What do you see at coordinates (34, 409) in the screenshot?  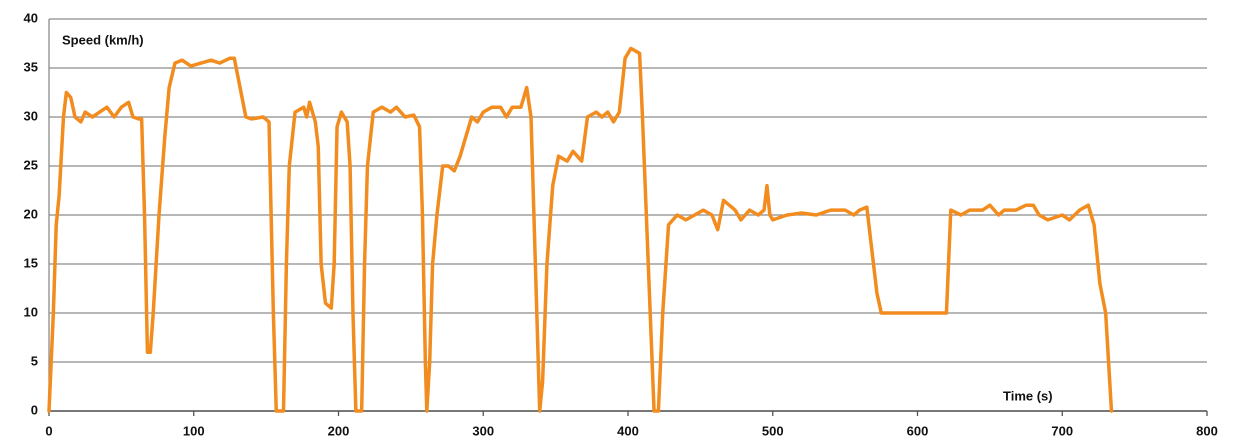 I see `y-tick-label: 0` at bounding box center [34, 409].